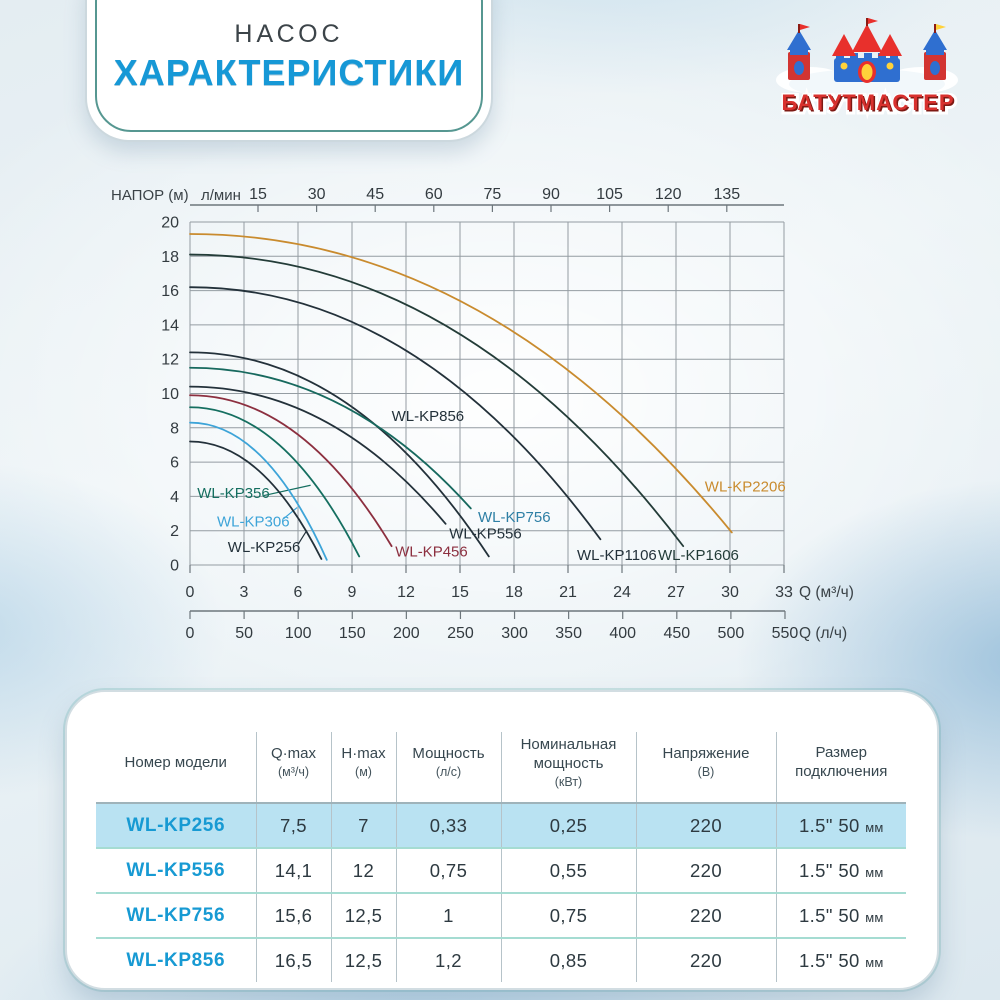 The image size is (1000, 1000). Describe the element at coordinates (170, 291) in the screenshot. I see `y-axis-tick-label: 16` at that location.